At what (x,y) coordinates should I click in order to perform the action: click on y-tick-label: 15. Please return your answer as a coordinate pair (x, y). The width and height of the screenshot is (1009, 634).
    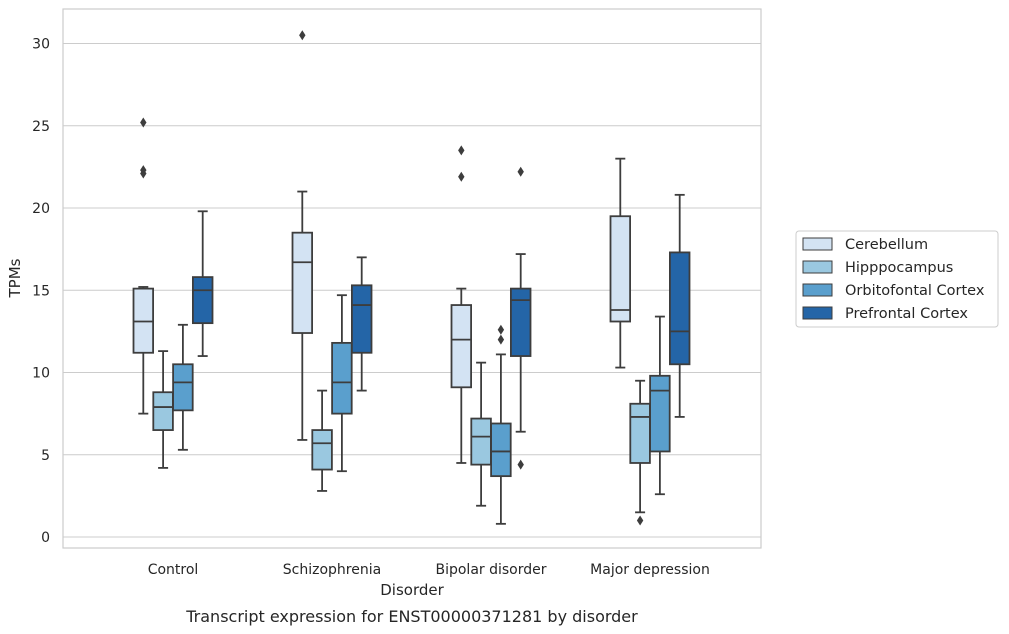
    Looking at the image, I should click on (41, 291).